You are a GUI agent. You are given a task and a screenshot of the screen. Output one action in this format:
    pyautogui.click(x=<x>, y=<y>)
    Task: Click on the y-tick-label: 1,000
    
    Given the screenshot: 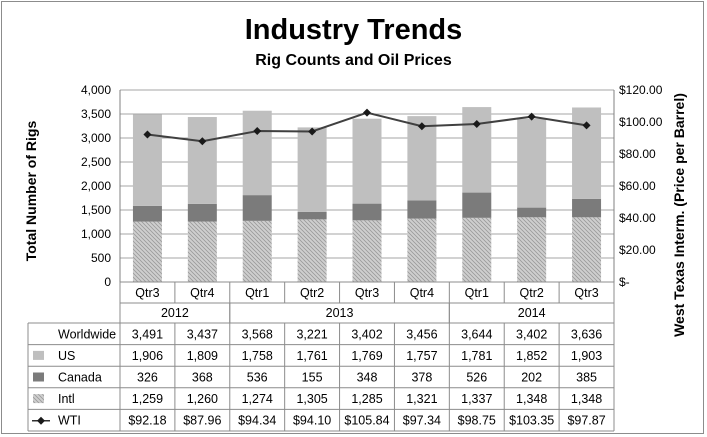 What is the action you would take?
    pyautogui.click(x=96, y=234)
    